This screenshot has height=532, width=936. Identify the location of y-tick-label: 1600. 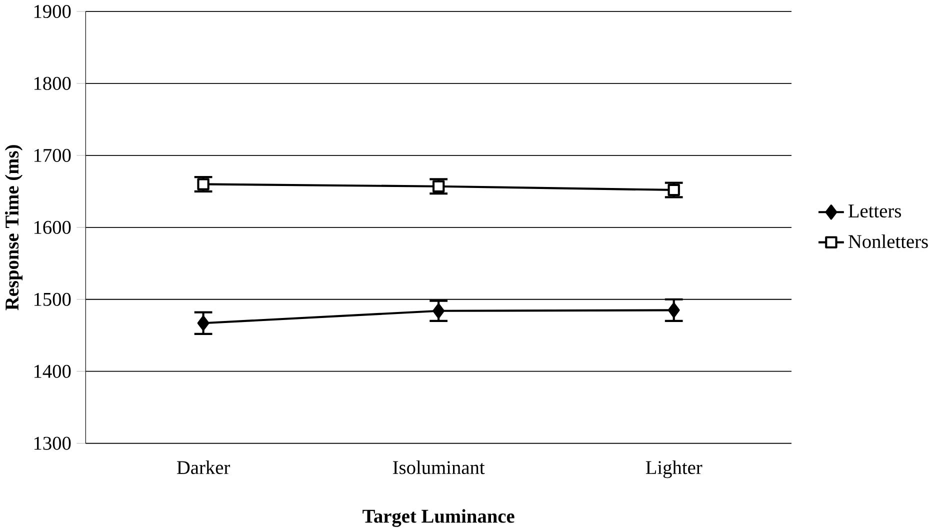
(52, 227).